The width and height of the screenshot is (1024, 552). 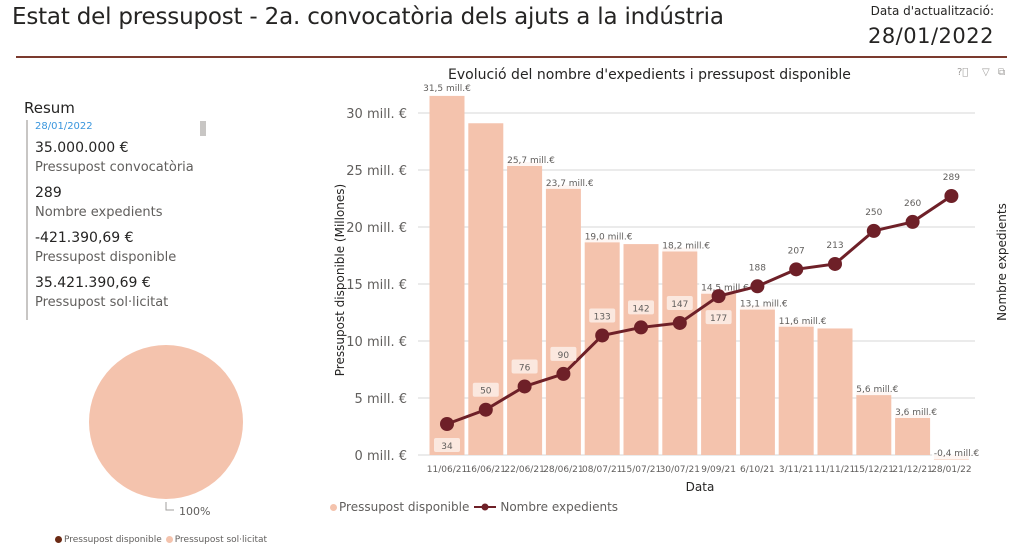 What do you see at coordinates (835, 470) in the screenshot?
I see `x-tick-label: 11/11/21` at bounding box center [835, 470].